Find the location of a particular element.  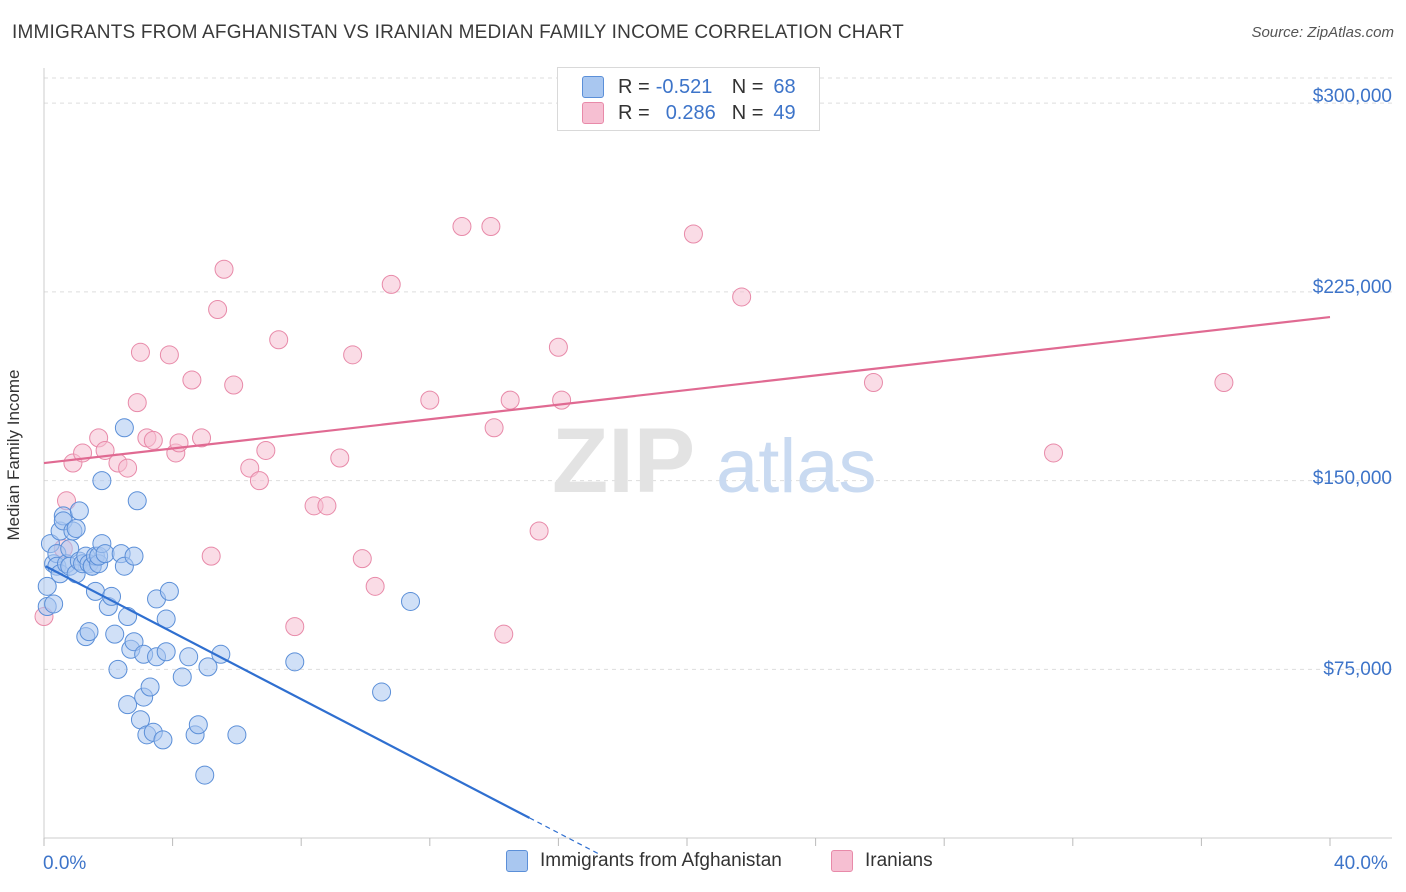

series-legend: Immigrants from Afghanistan Iranians is located at coordinates (703, 865).